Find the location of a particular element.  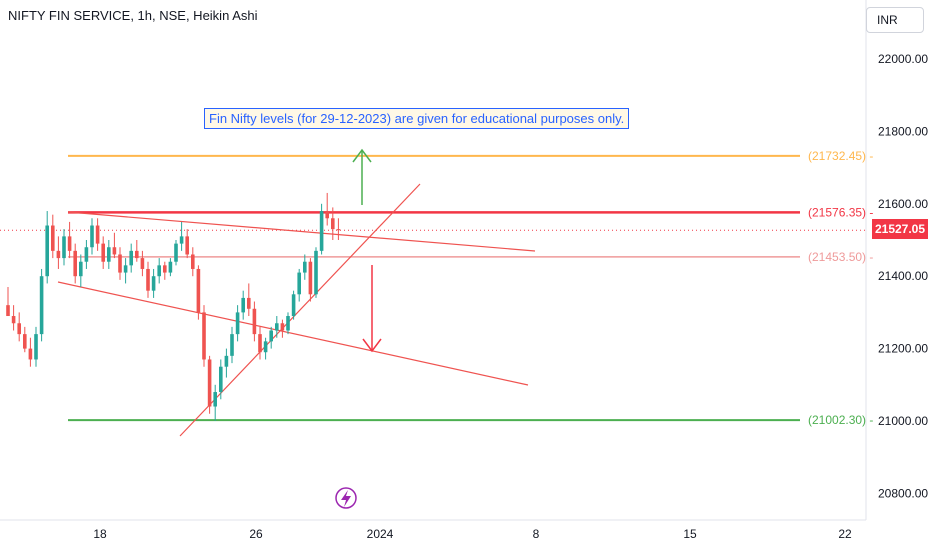

x-tick-label: 8 is located at coordinates (536, 534).